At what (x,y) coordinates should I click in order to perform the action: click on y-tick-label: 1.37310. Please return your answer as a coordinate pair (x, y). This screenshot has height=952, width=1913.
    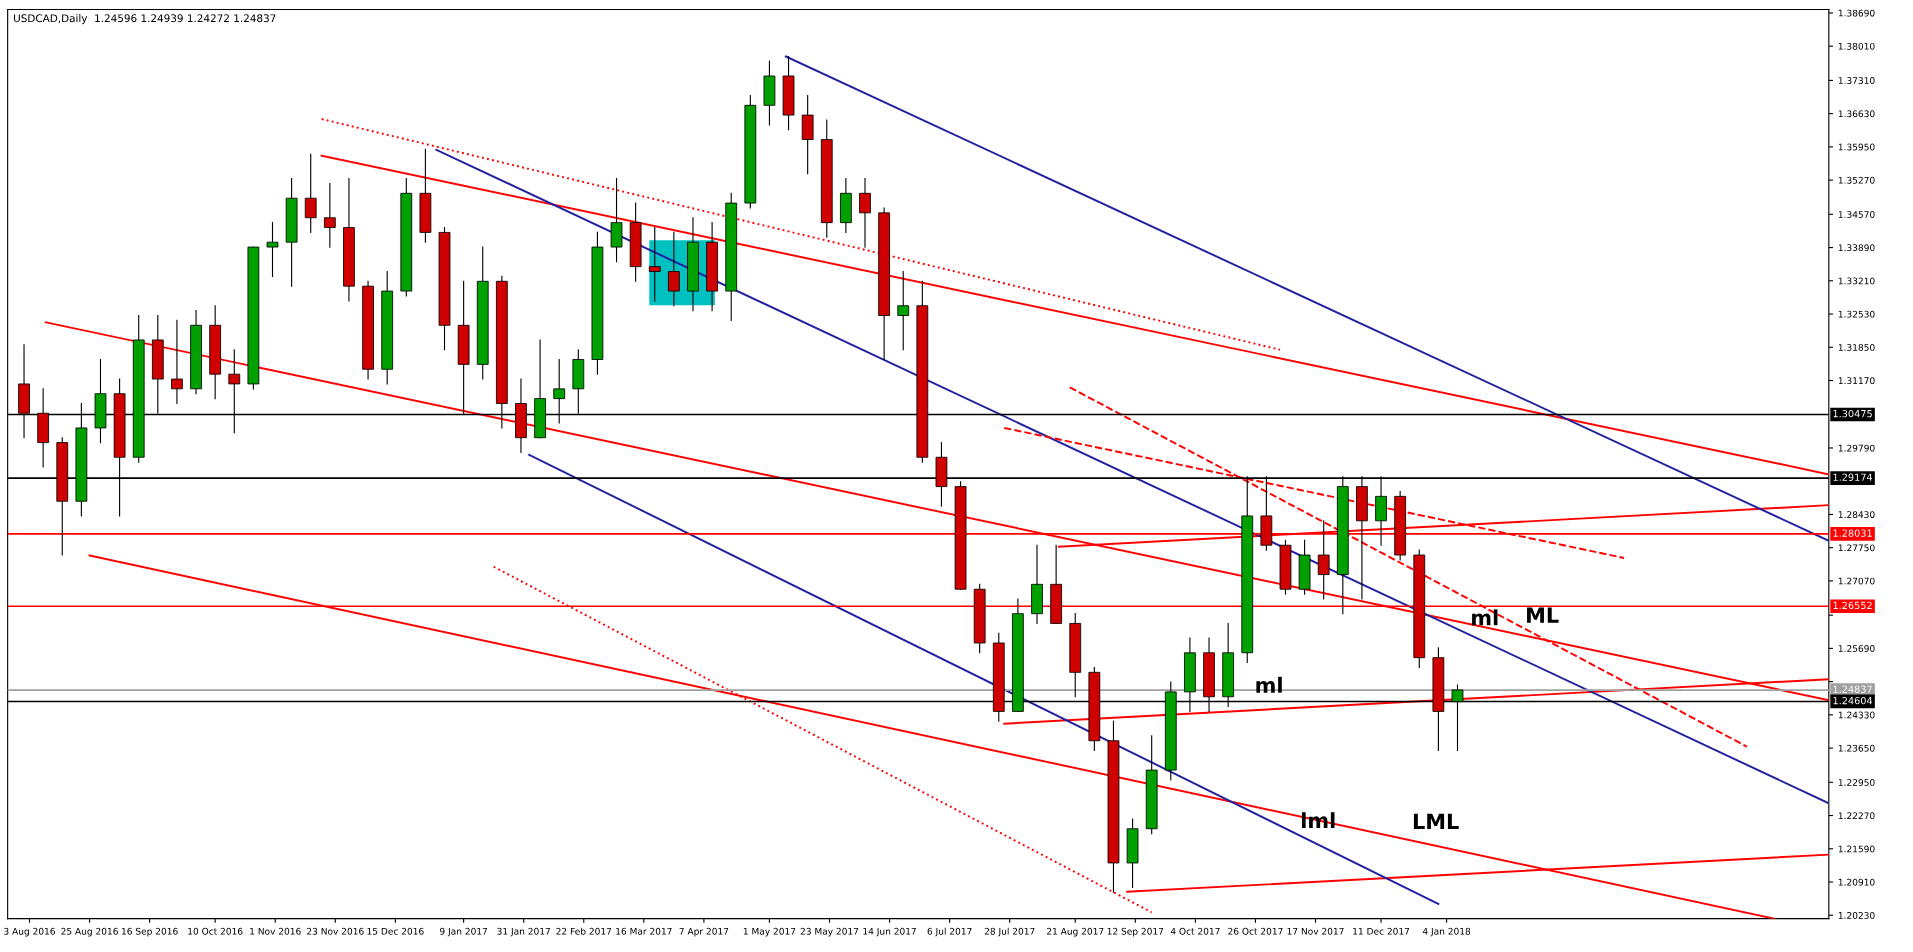
    Looking at the image, I should click on (1856, 80).